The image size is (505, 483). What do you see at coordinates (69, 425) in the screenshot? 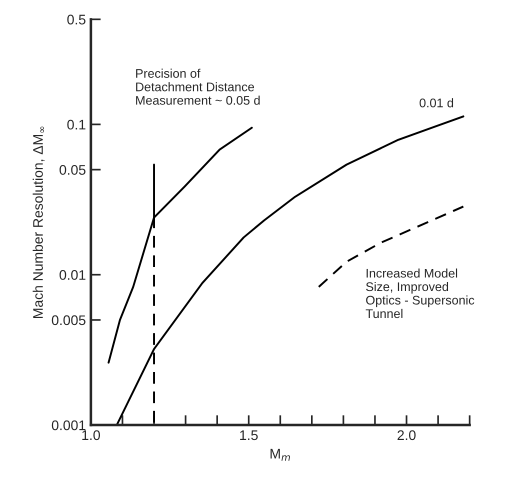
I see `y-tick-label: 0.001` at bounding box center [69, 425].